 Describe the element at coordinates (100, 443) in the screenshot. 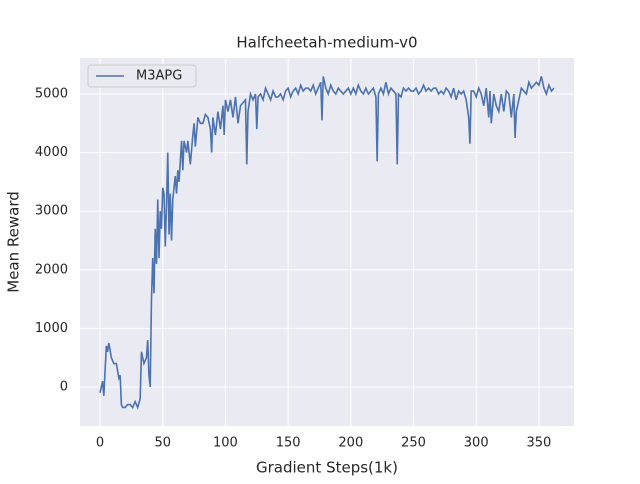

I see `x-tick-label: 0` at that location.